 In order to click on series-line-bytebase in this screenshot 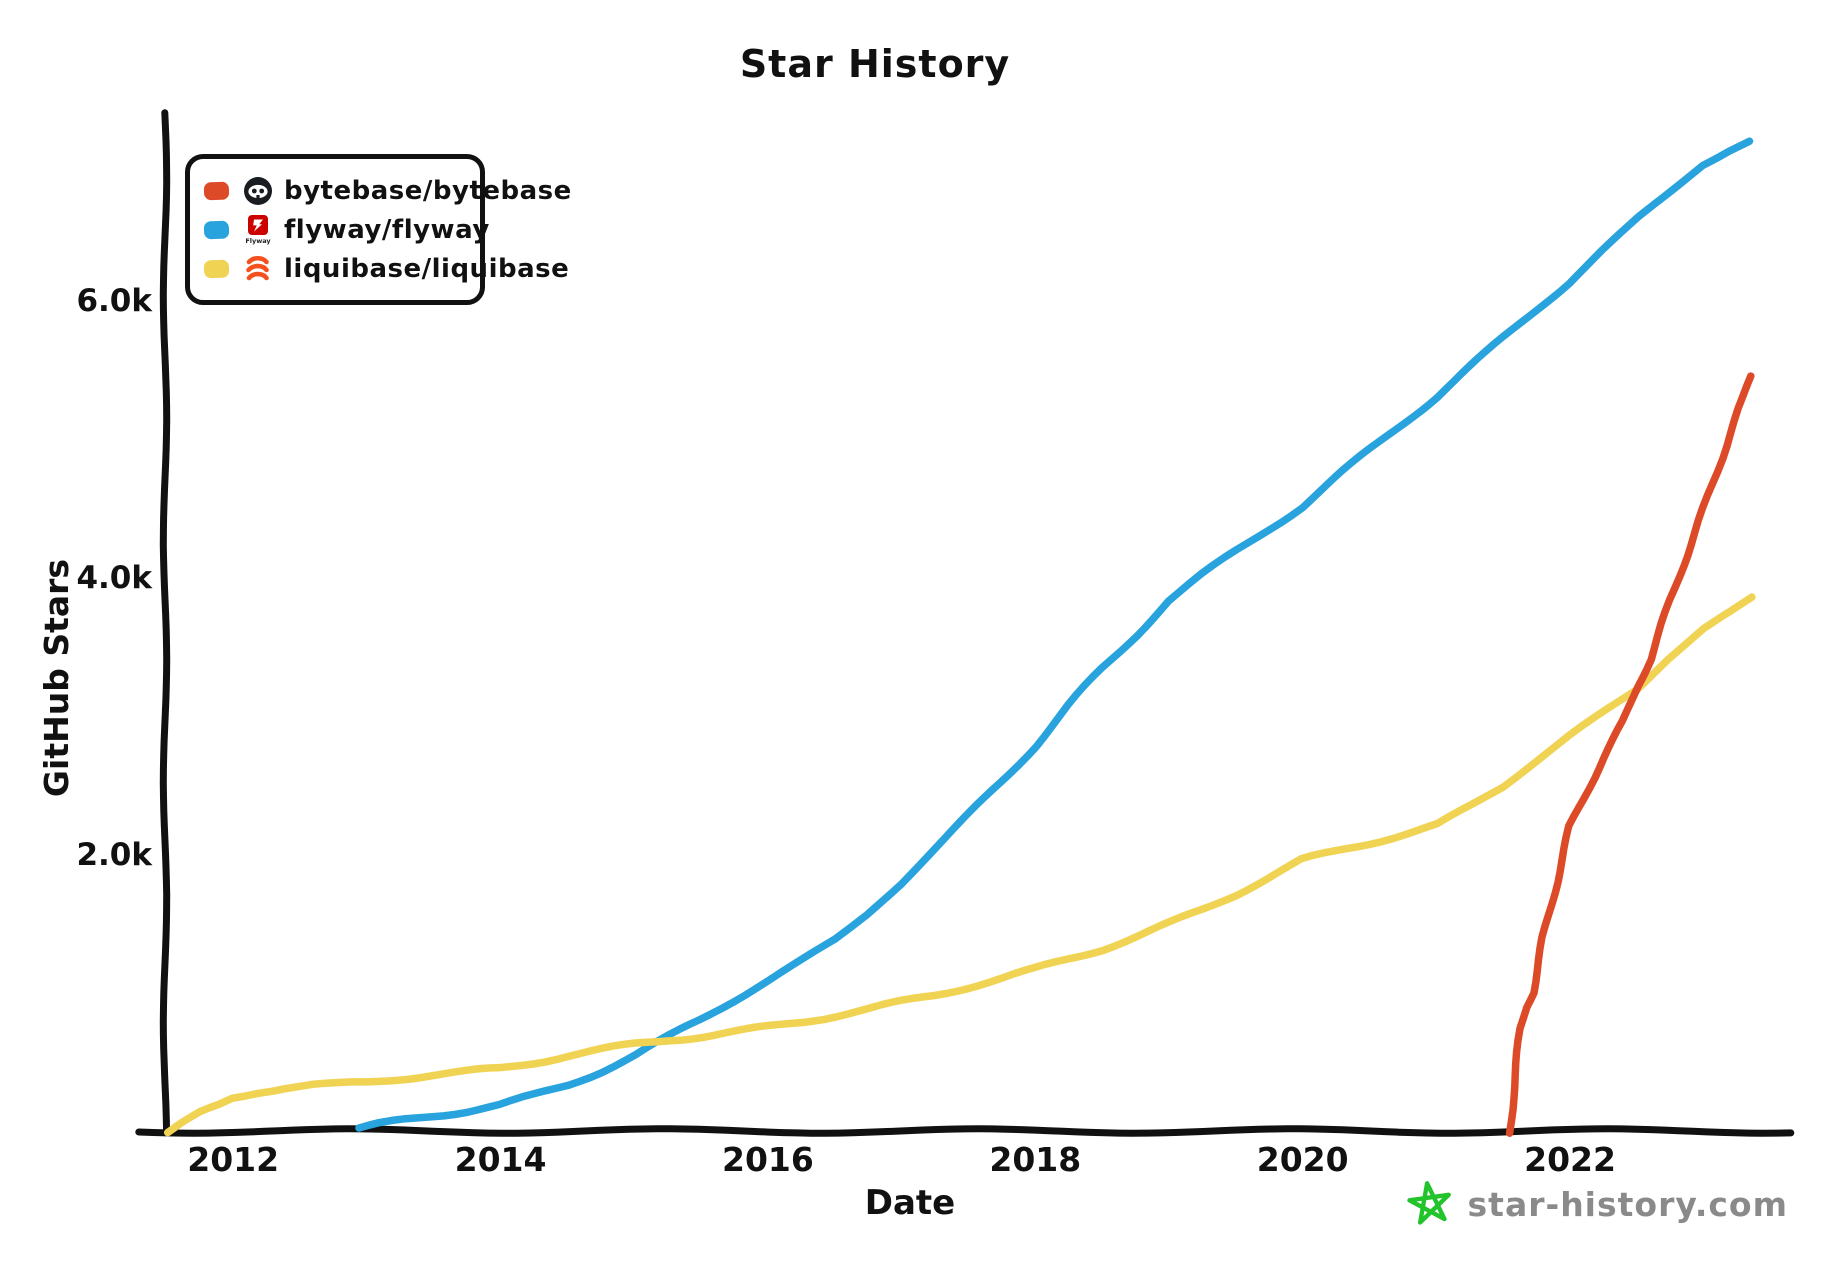, I will do `click(1630, 754)`.